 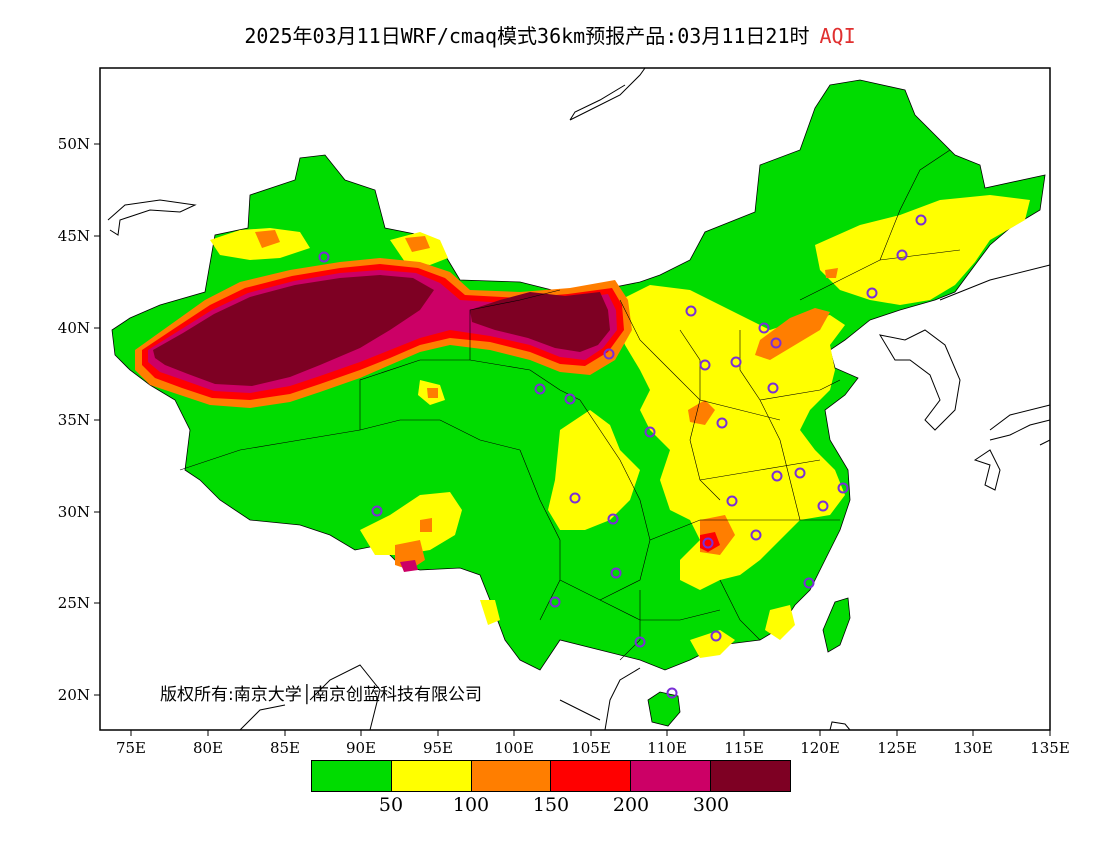 I want to click on legend-swatch-very-unhealthy, so click(x=671, y=776).